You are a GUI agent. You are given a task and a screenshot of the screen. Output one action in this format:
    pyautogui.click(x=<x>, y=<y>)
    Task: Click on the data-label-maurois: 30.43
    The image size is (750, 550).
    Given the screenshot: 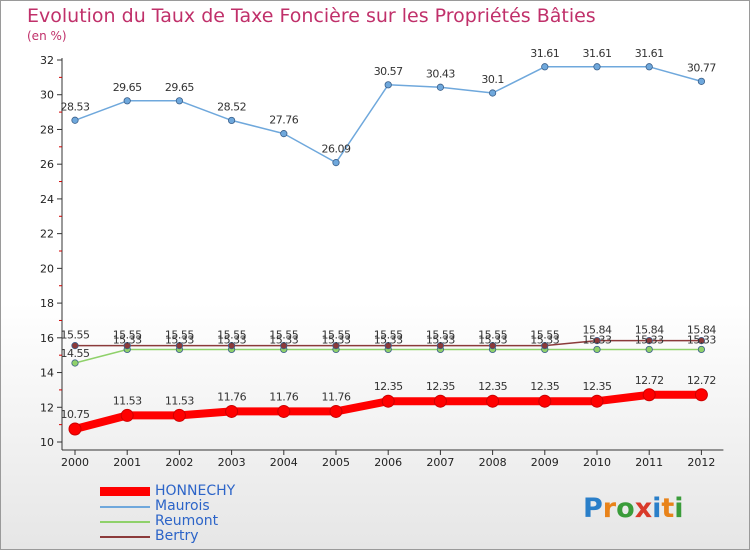 What is the action you would take?
    pyautogui.click(x=440, y=73)
    